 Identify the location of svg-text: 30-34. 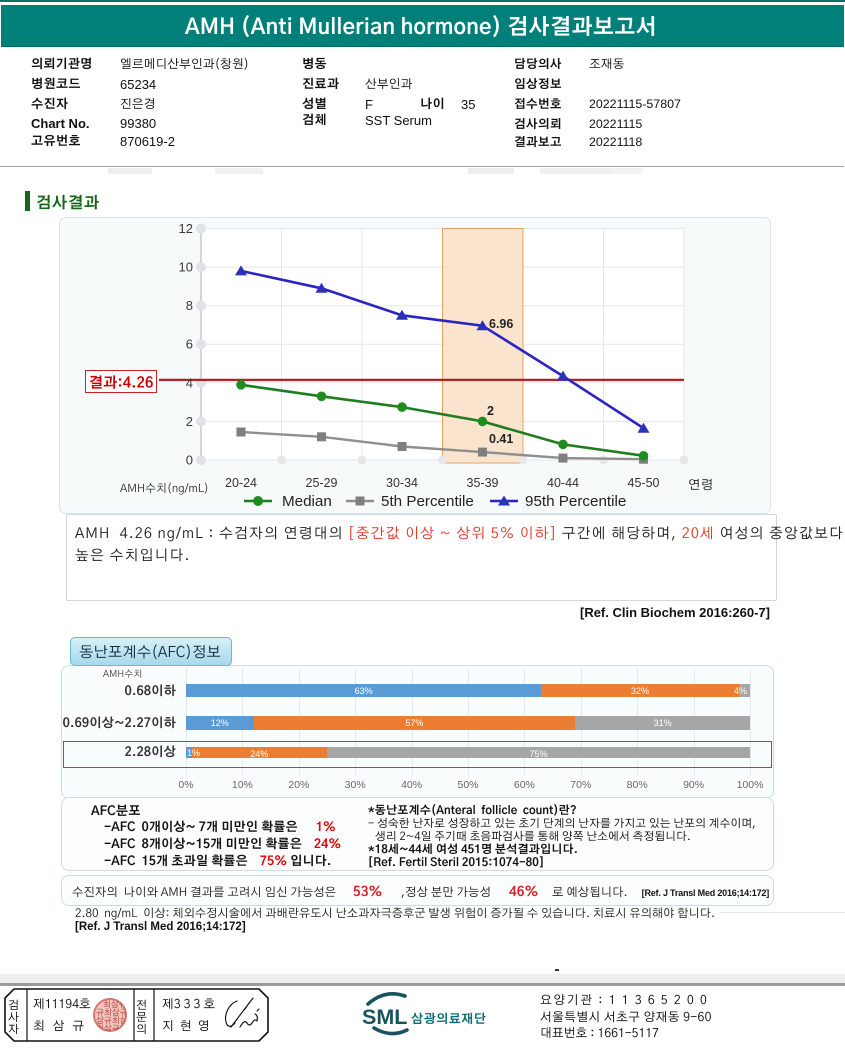
(402, 483).